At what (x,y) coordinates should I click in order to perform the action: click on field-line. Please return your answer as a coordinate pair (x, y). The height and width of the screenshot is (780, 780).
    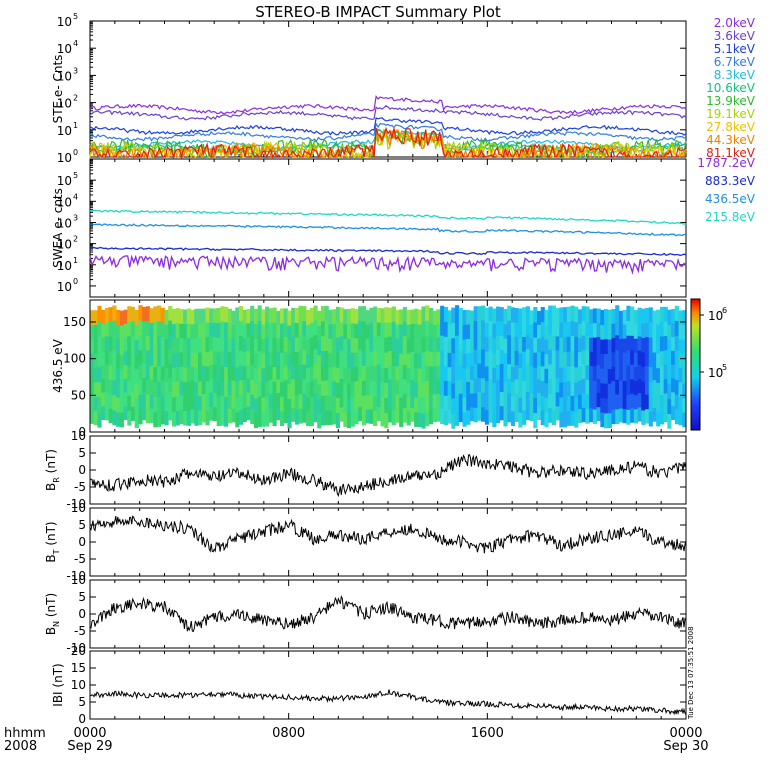
    Looking at the image, I should click on (388, 476).